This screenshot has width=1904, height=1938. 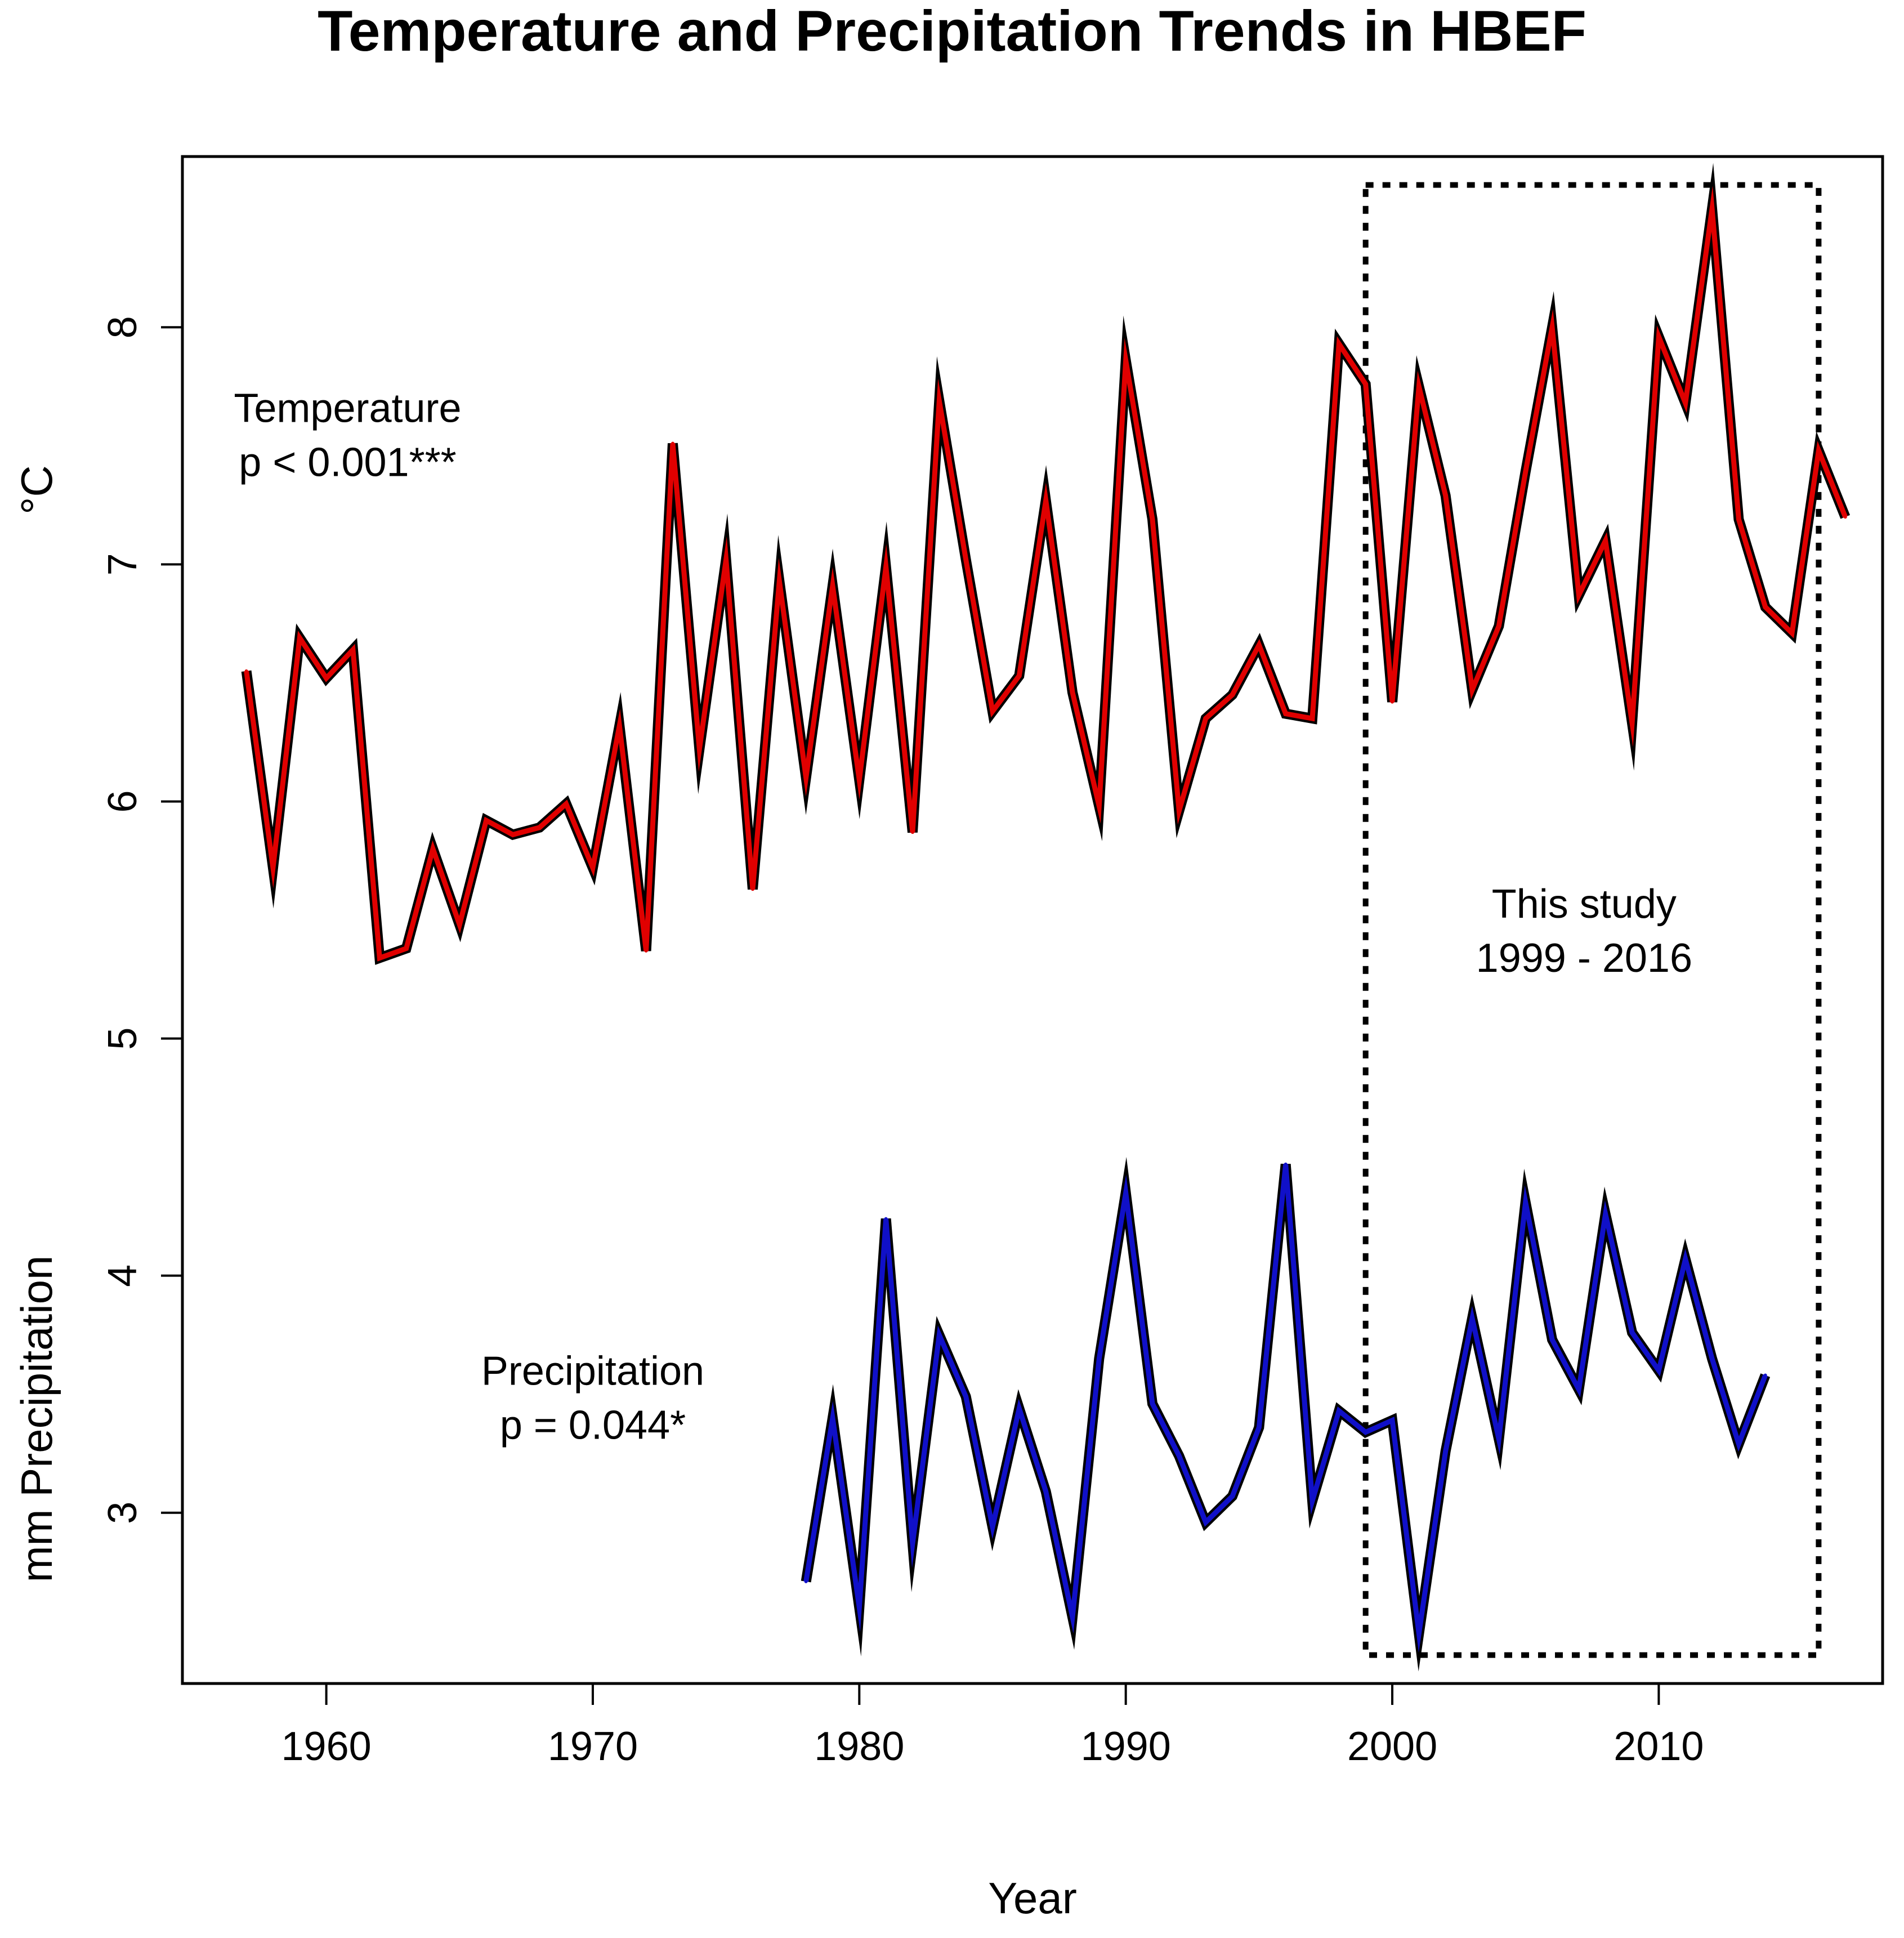 What do you see at coordinates (300, 638) in the screenshot?
I see `temperature-point-1959` at bounding box center [300, 638].